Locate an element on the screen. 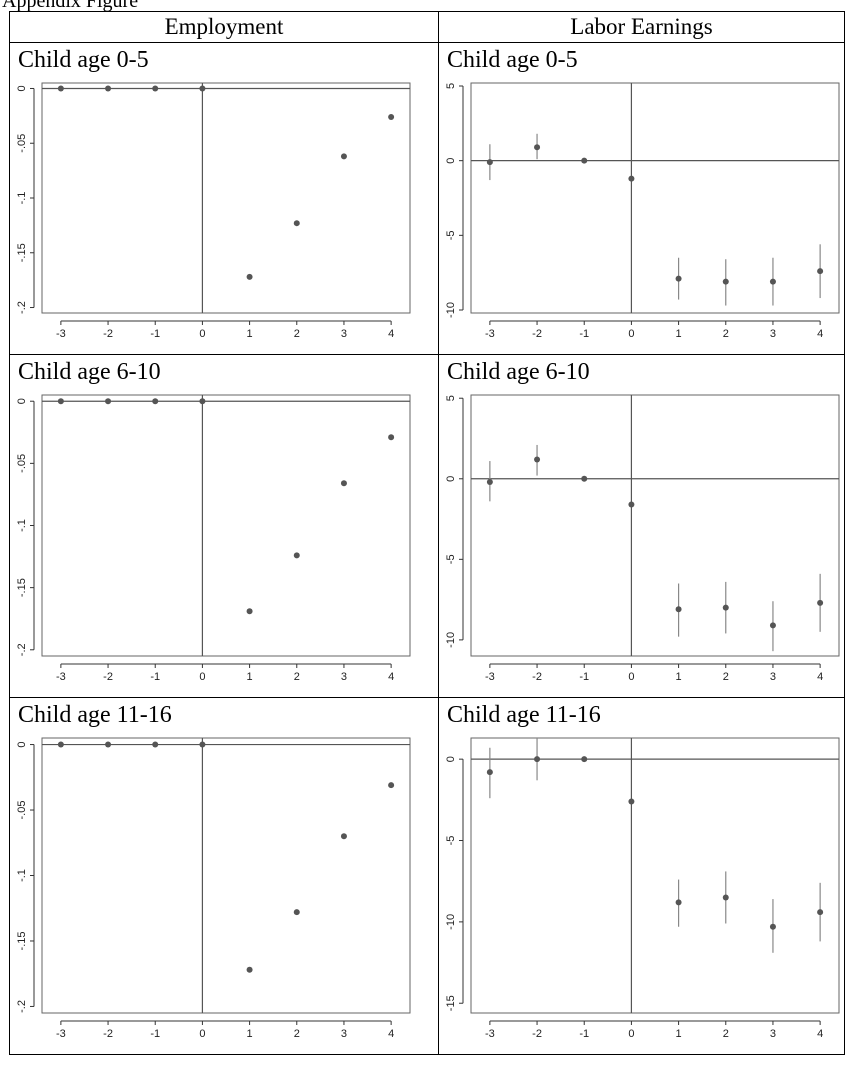  y-tick-label: -.2 is located at coordinates (22, 1006).